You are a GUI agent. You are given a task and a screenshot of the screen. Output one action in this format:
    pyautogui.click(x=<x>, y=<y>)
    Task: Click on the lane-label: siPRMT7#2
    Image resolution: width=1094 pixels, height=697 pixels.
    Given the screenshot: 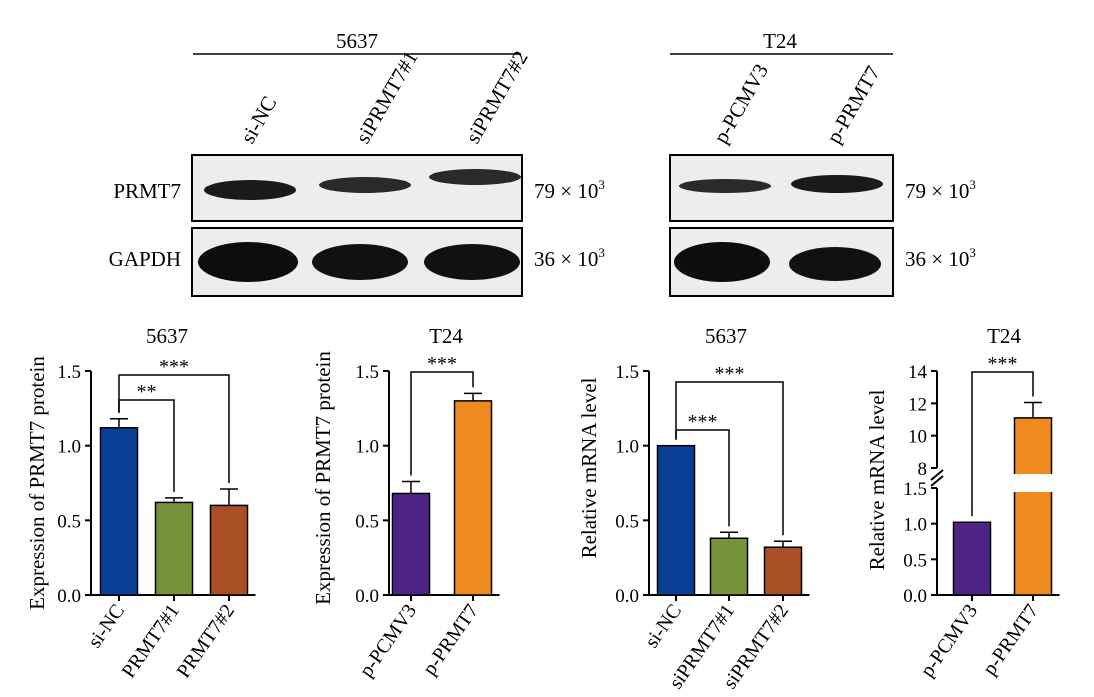 What is the action you would take?
    pyautogui.click(x=497, y=97)
    